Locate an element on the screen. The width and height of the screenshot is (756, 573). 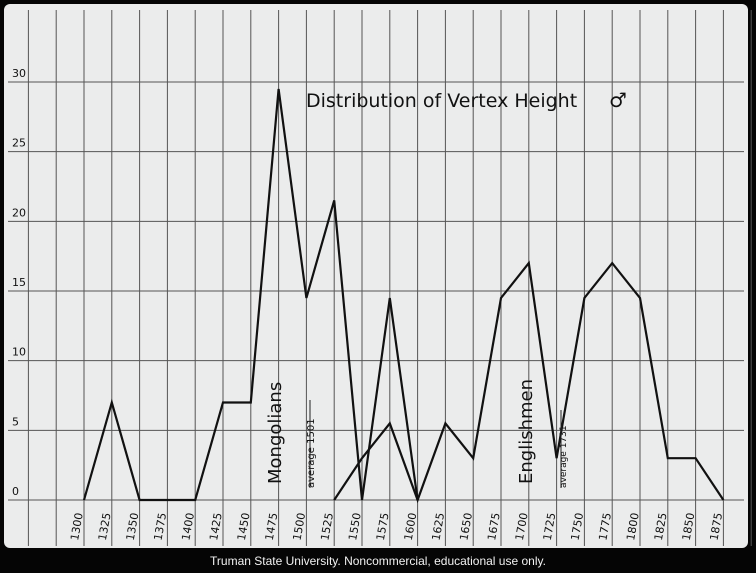
x-tick-label: 1875 is located at coordinates (717, 527).